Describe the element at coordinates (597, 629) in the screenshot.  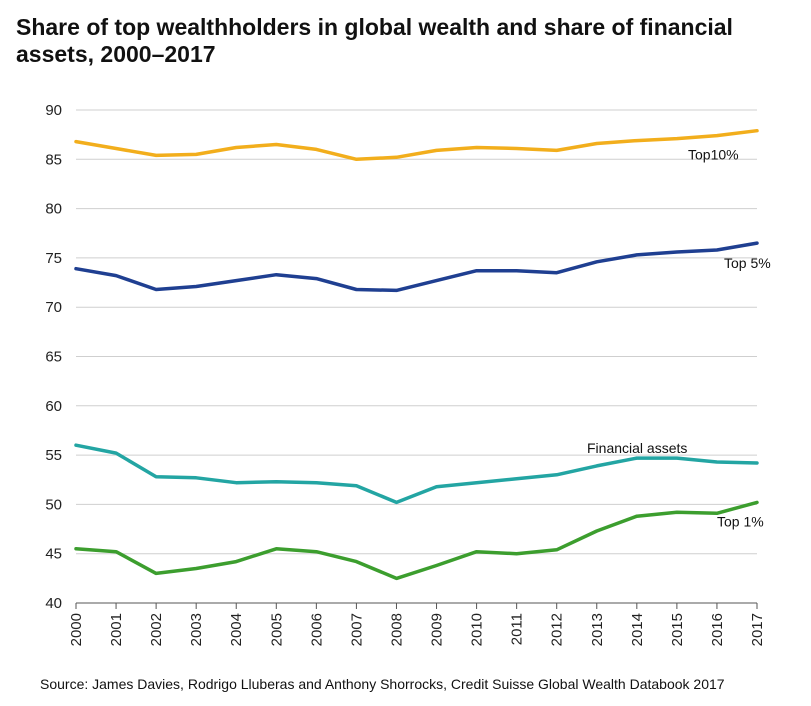
I see `x-tick-label: 2013` at that location.